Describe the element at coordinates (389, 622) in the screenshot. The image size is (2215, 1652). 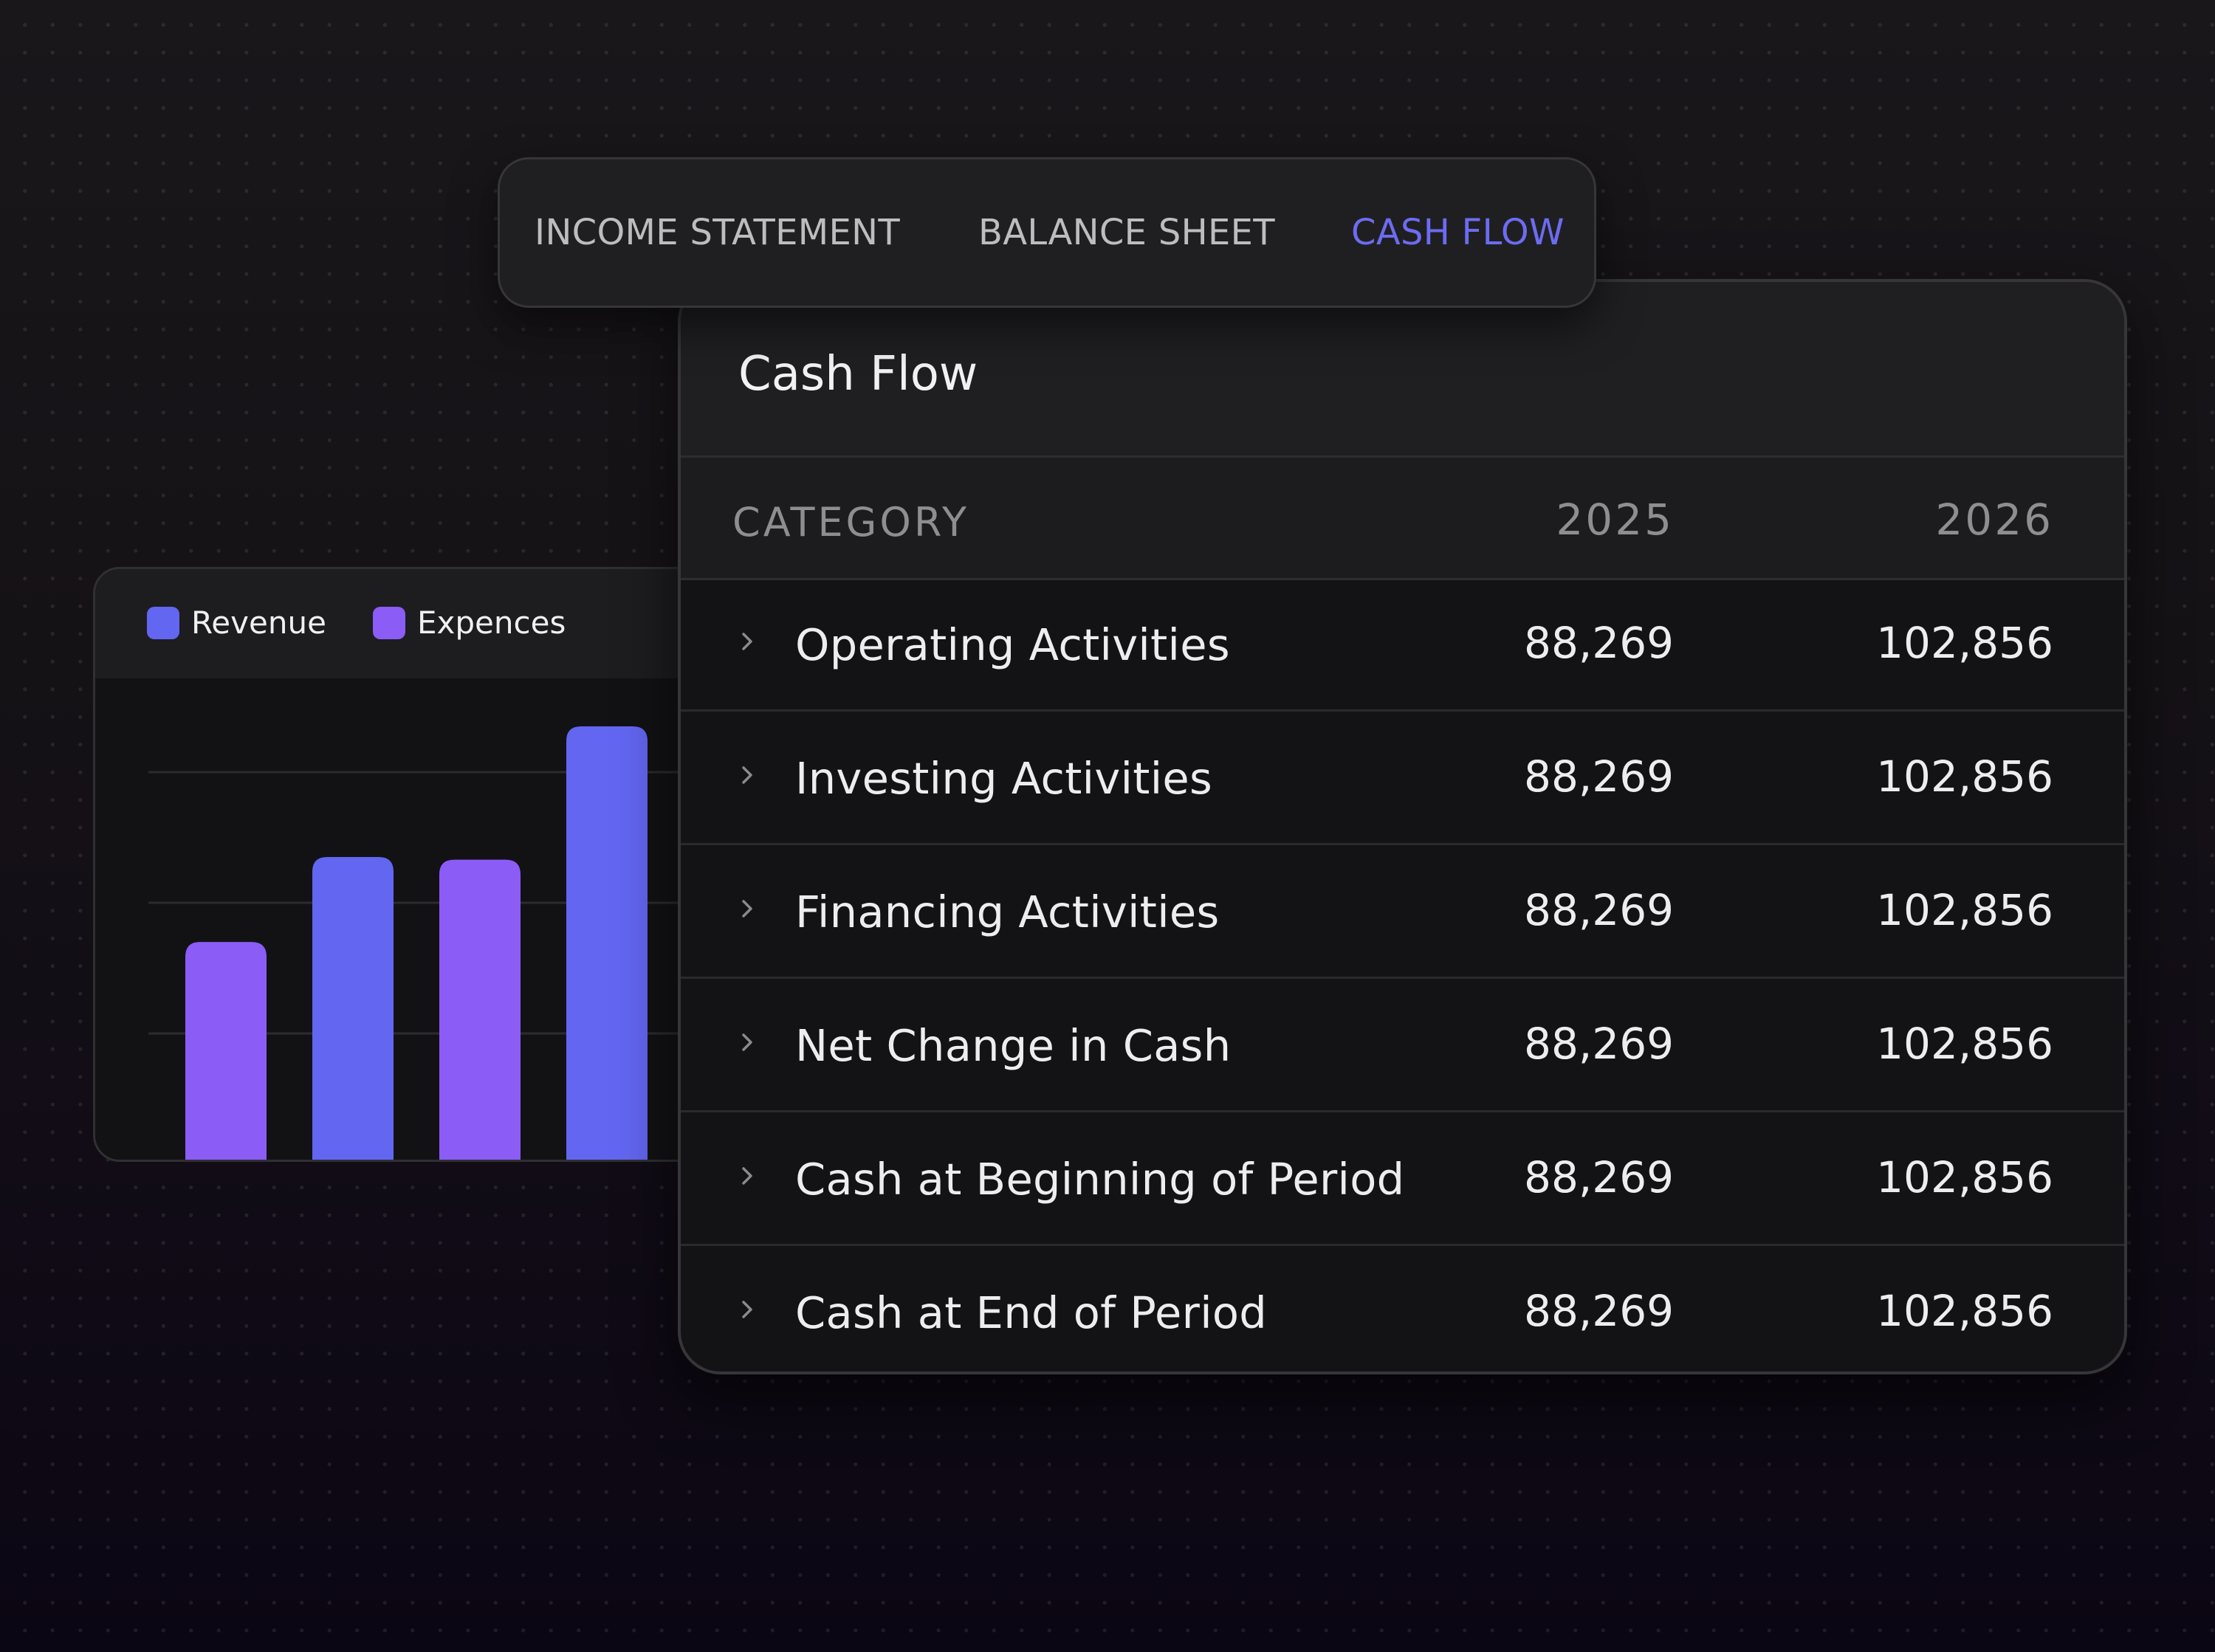
I see `expenses-swatch` at that location.